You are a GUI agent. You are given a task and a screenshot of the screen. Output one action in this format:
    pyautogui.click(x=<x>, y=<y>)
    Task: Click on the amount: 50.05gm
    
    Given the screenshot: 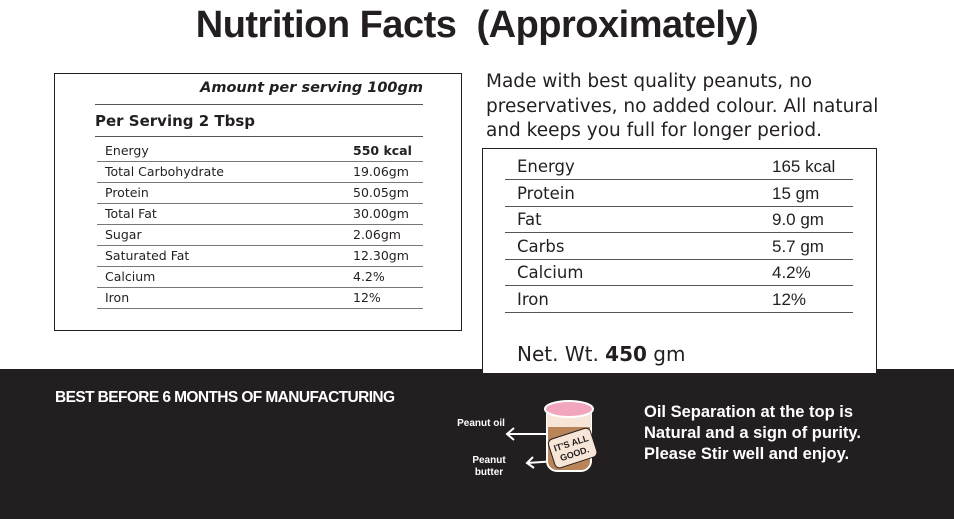 What is the action you would take?
    pyautogui.click(x=381, y=192)
    